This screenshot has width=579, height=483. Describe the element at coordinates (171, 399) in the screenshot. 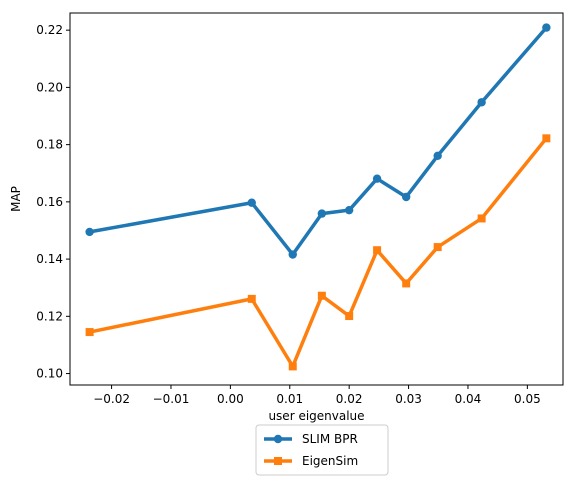

I see `x-tick-label: −0.01` at that location.